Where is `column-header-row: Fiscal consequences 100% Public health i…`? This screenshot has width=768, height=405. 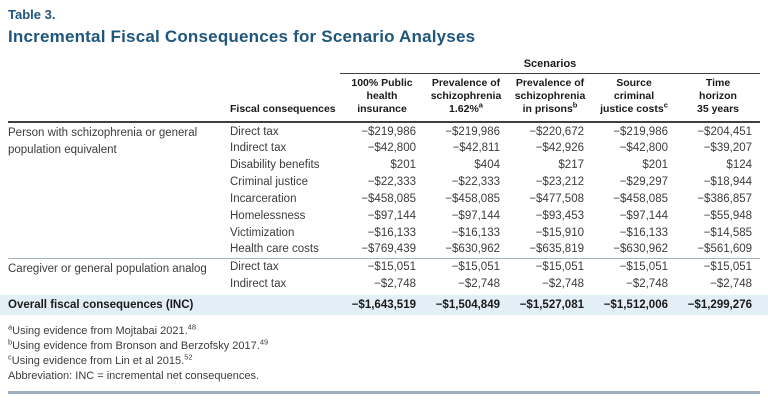 column-header-row: Fiscal consequences 100% Public health i… is located at coordinates (384, 98).